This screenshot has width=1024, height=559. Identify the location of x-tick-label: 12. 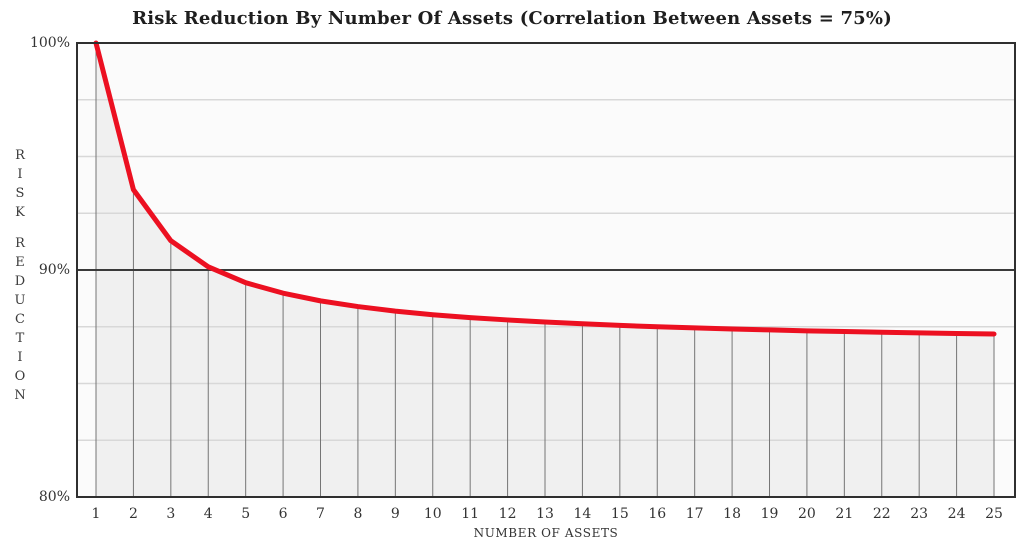
(508, 514).